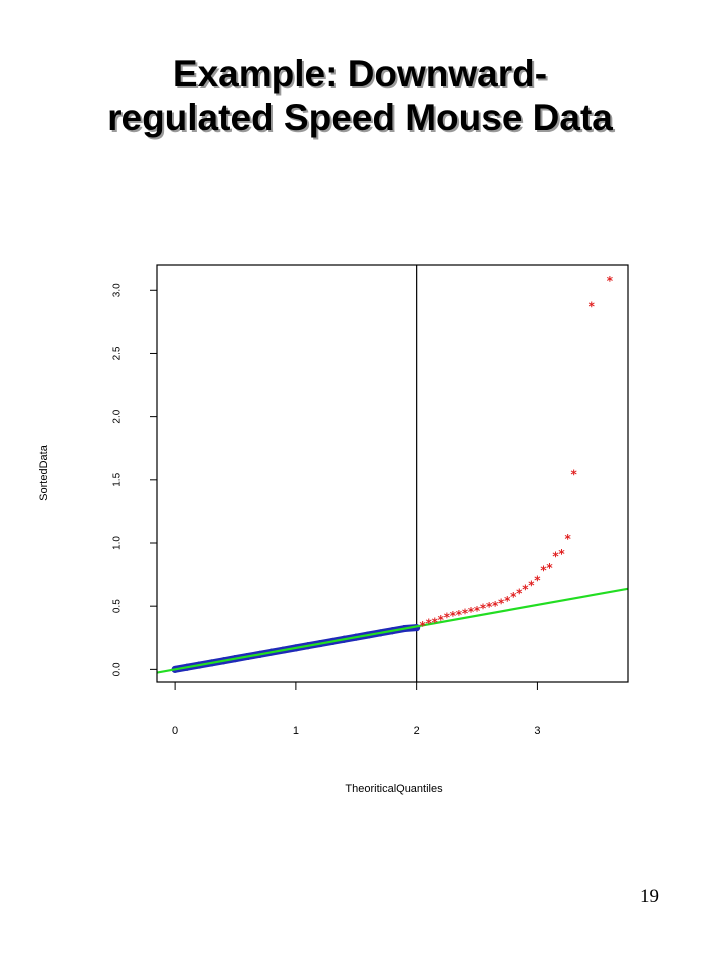 This screenshot has width=720, height=960. Describe the element at coordinates (117, 479) in the screenshot. I see `y-tick-label: 1.5` at that location.